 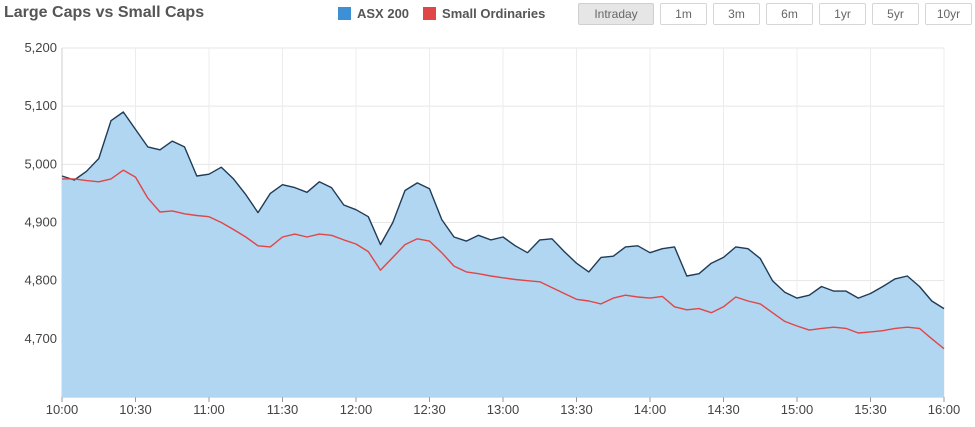 I want to click on legend-label-asx200: ASX 200, so click(x=383, y=13).